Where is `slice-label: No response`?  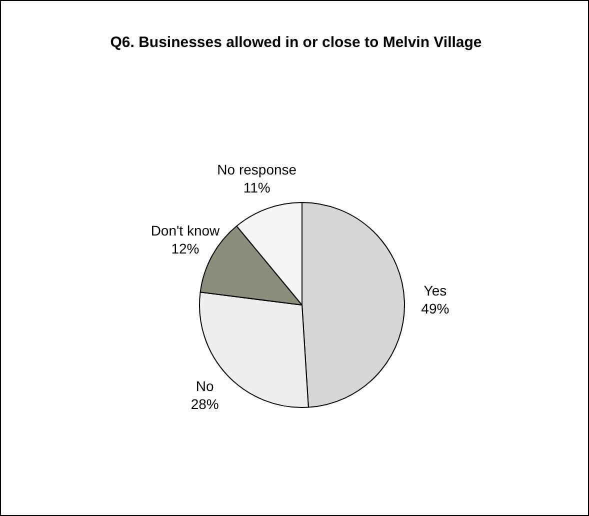
slice-label: No response is located at coordinates (257, 169).